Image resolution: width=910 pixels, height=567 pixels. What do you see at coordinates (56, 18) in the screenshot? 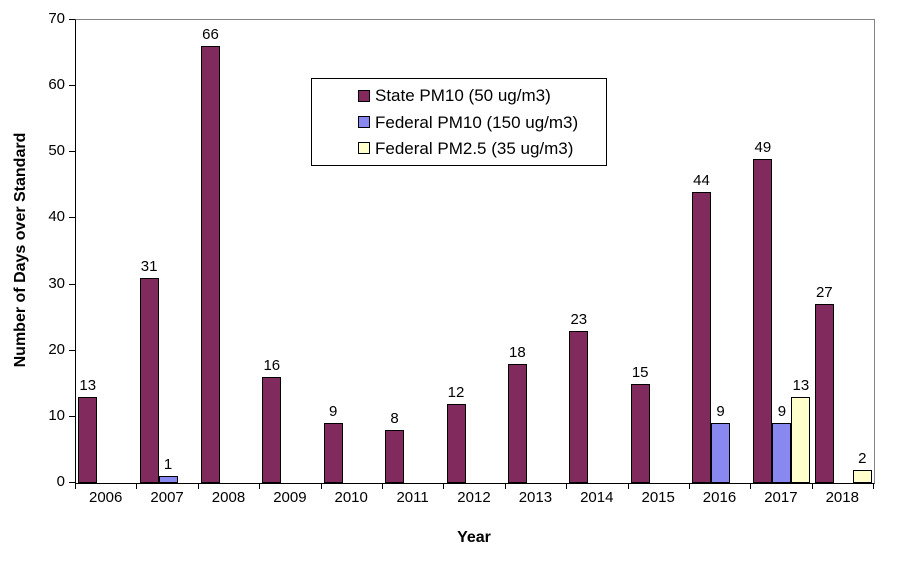
I see `y-axis-label-70: 70` at bounding box center [56, 18].